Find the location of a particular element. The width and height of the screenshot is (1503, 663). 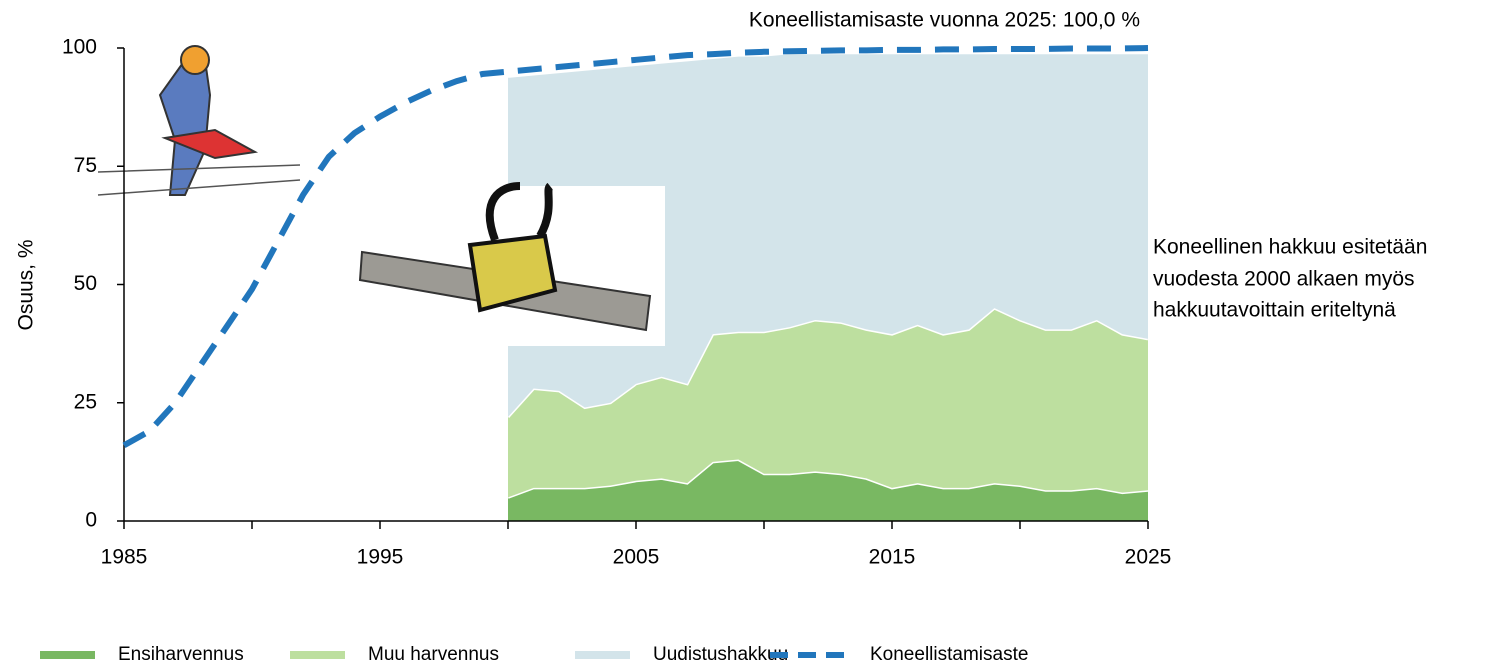

y-tick-label: 25 is located at coordinates (85, 401).